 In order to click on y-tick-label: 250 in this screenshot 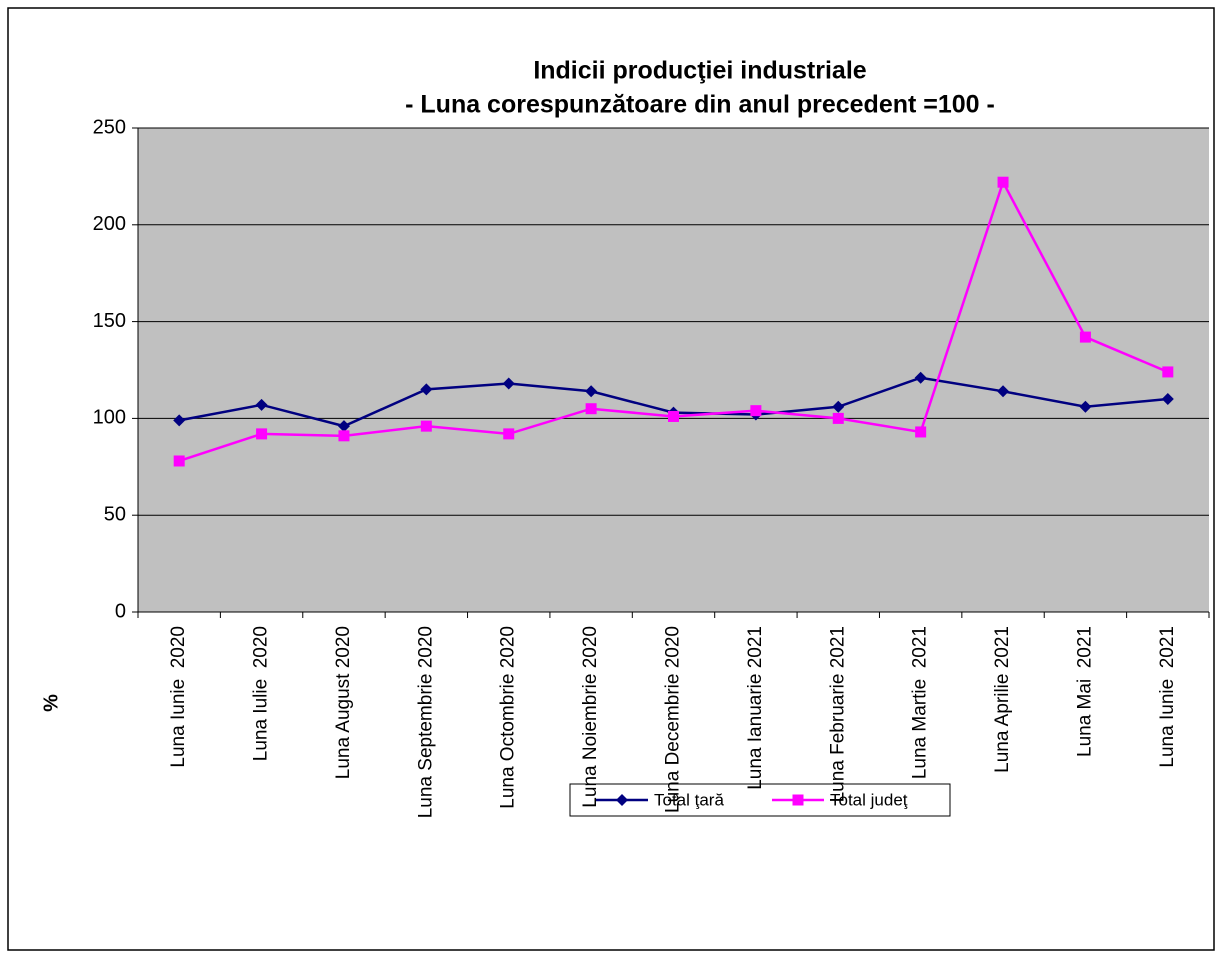, I will do `click(109, 127)`.